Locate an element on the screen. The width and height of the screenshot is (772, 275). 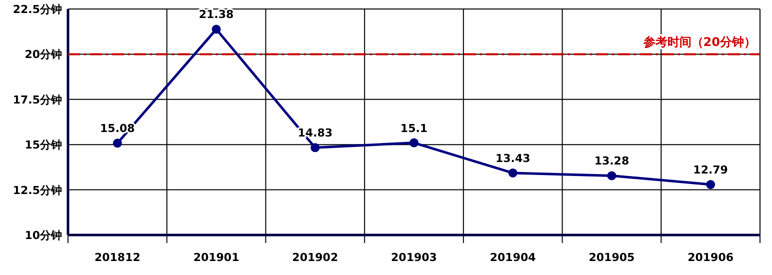
data-label: 13.43 is located at coordinates (512, 158).